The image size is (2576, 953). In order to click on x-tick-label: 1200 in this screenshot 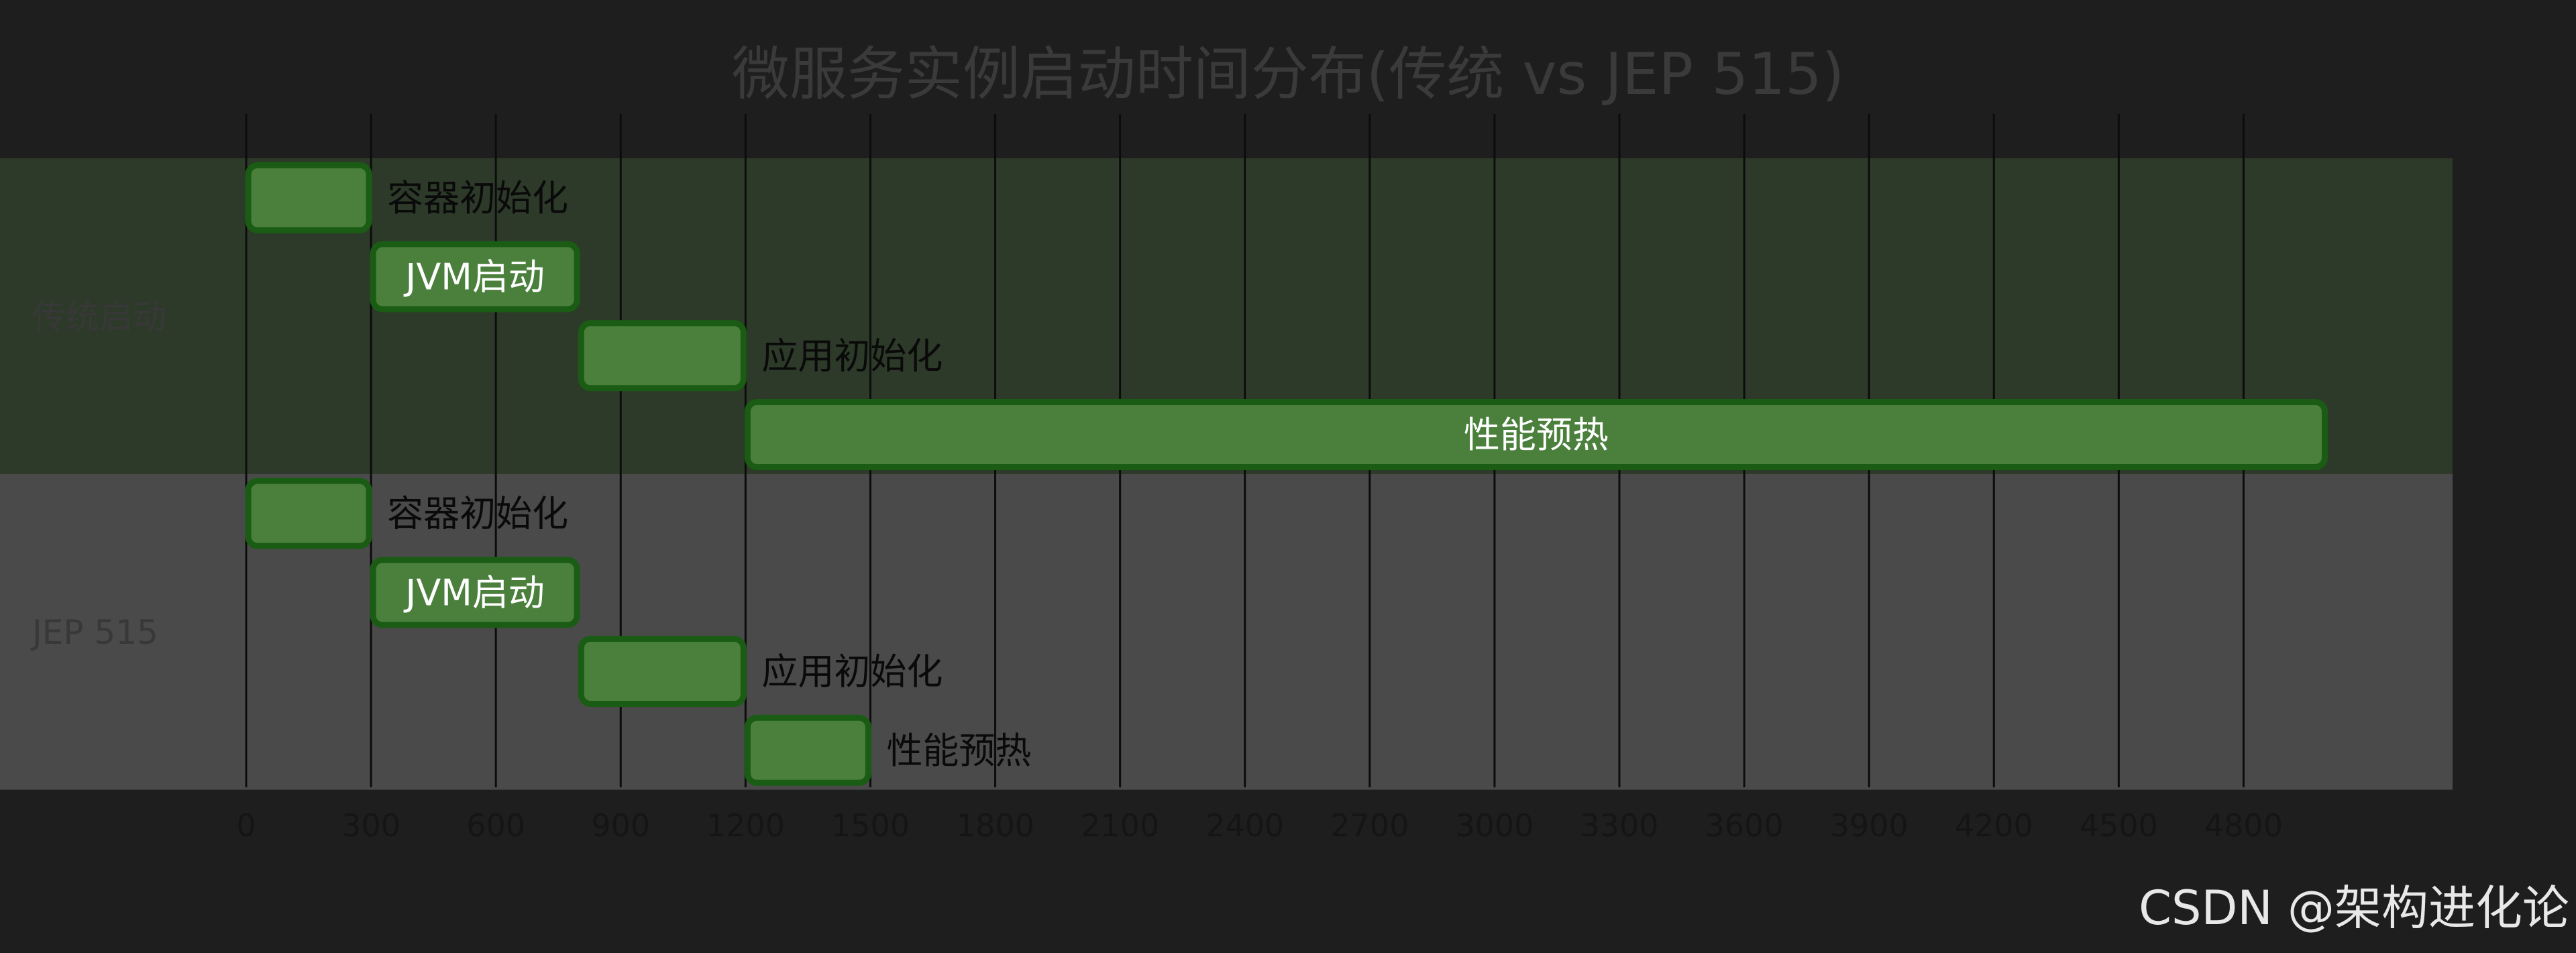, I will do `click(745, 825)`.